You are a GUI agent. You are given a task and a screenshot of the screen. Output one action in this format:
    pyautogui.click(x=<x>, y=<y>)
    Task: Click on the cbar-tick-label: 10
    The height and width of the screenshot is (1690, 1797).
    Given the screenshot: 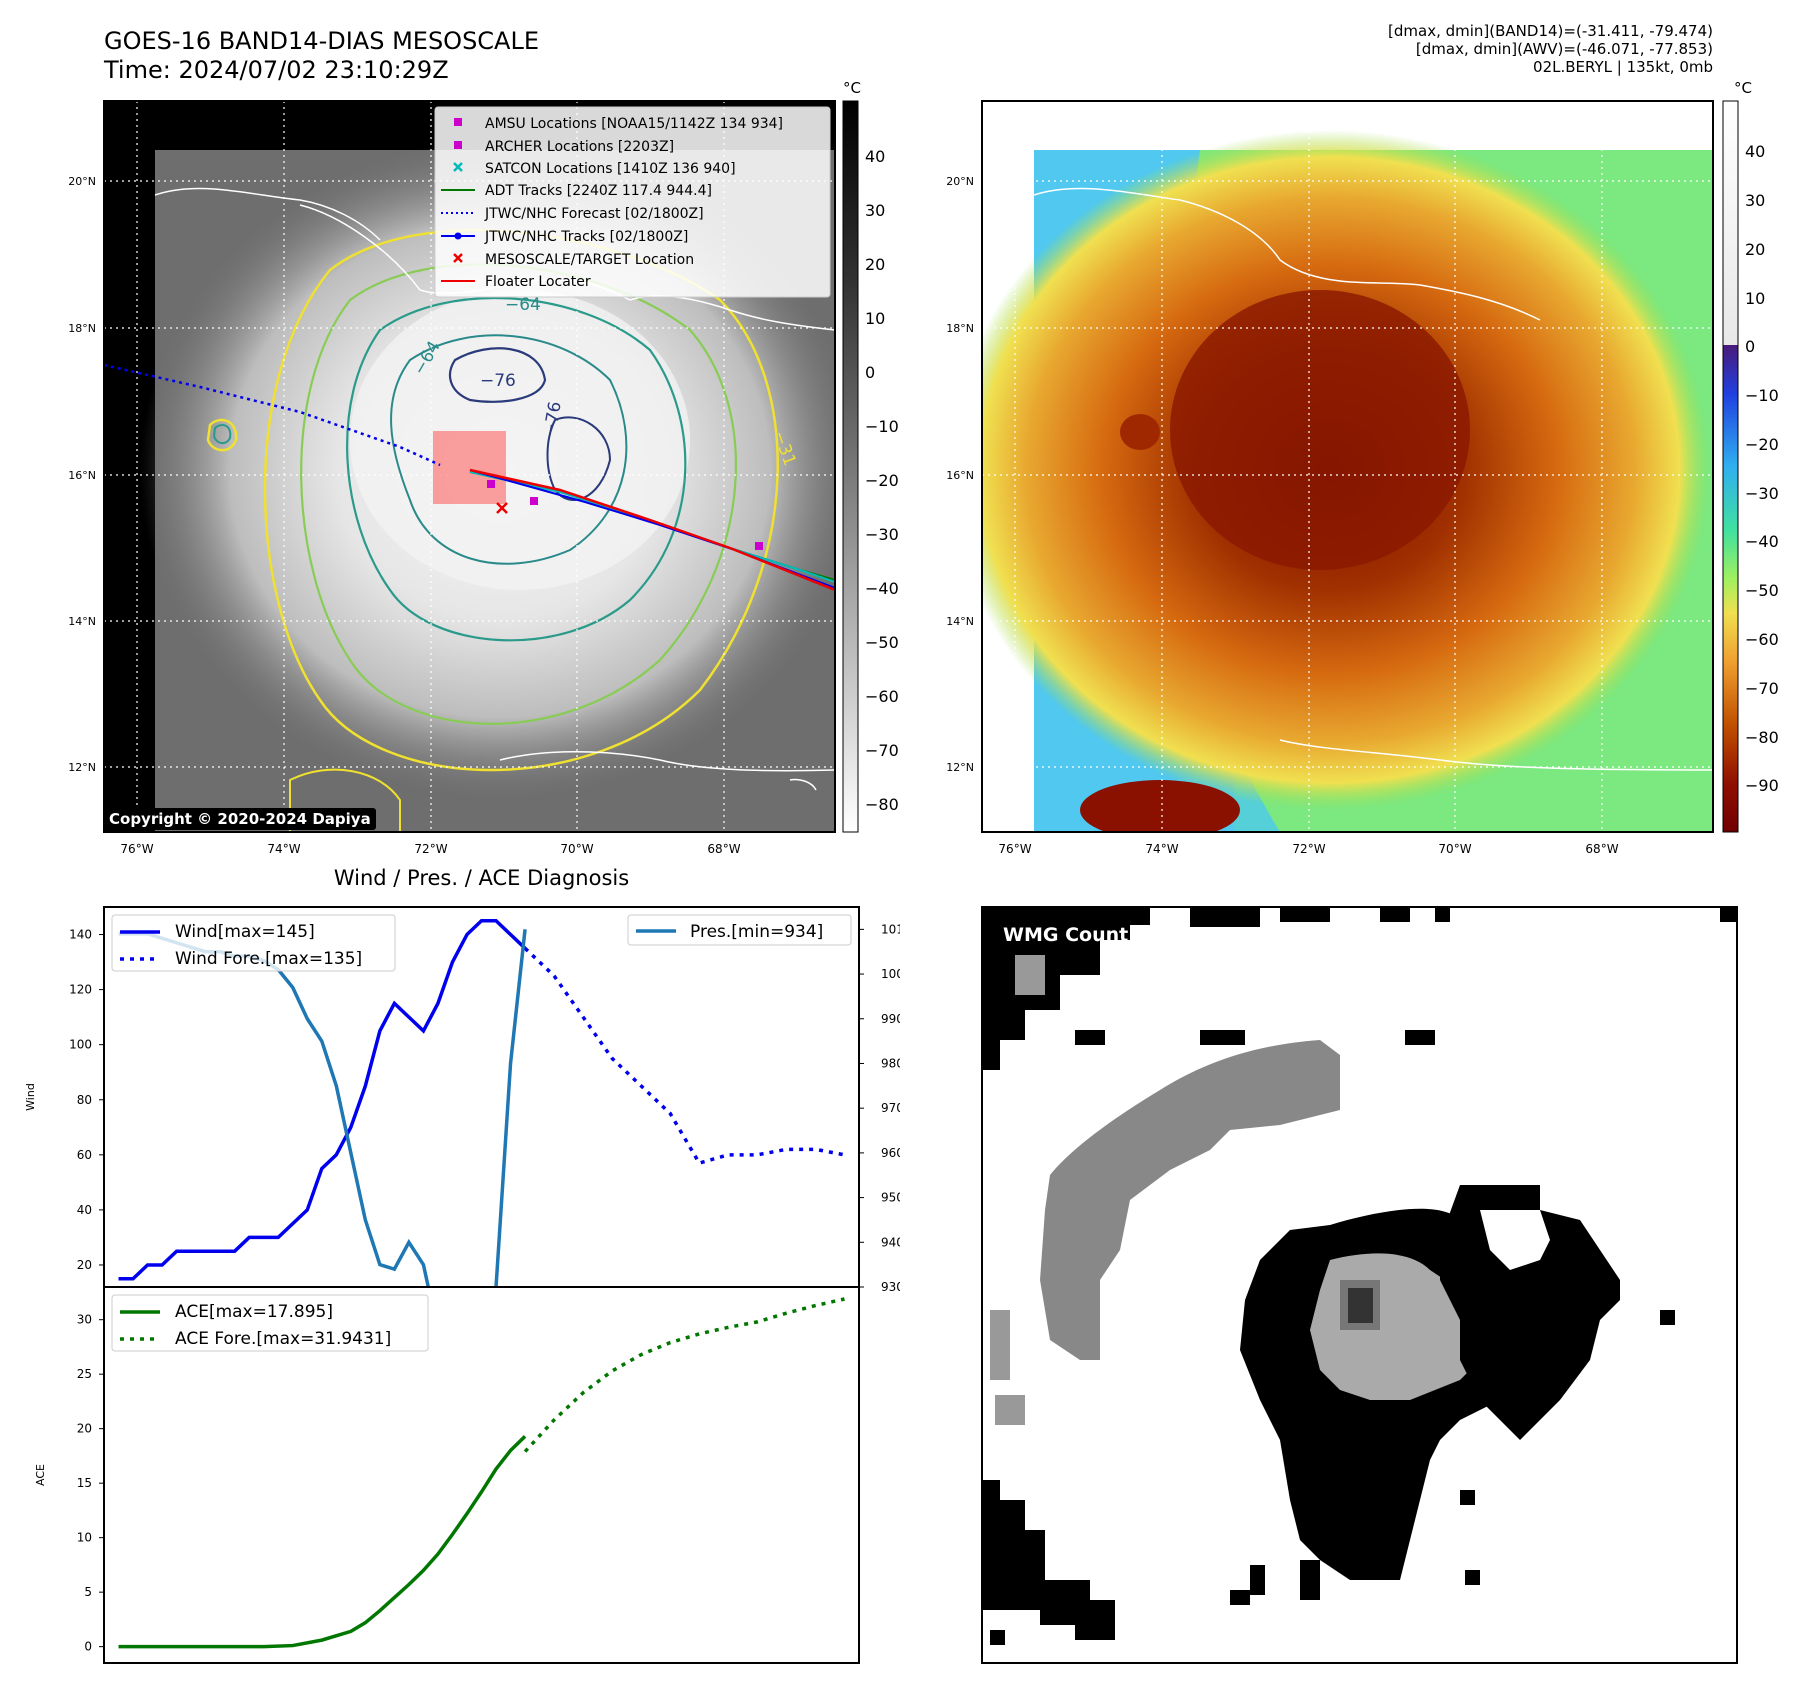 What is the action you would take?
    pyautogui.click(x=1755, y=298)
    